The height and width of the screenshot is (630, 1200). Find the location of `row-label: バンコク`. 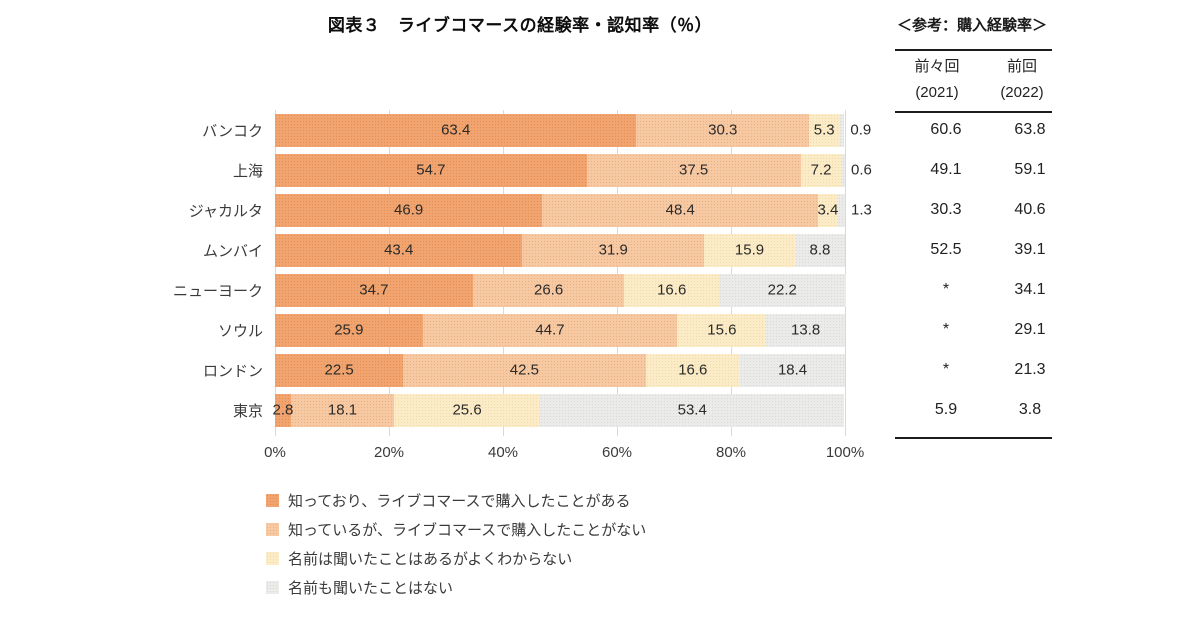

row-label: バンコク is located at coordinates (232, 131).